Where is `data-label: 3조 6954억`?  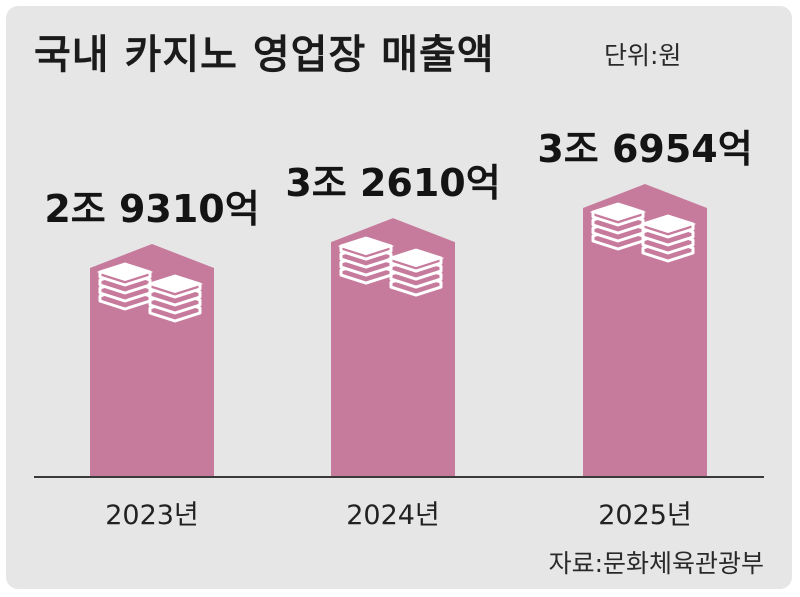
data-label: 3조 6954억 is located at coordinates (644, 149).